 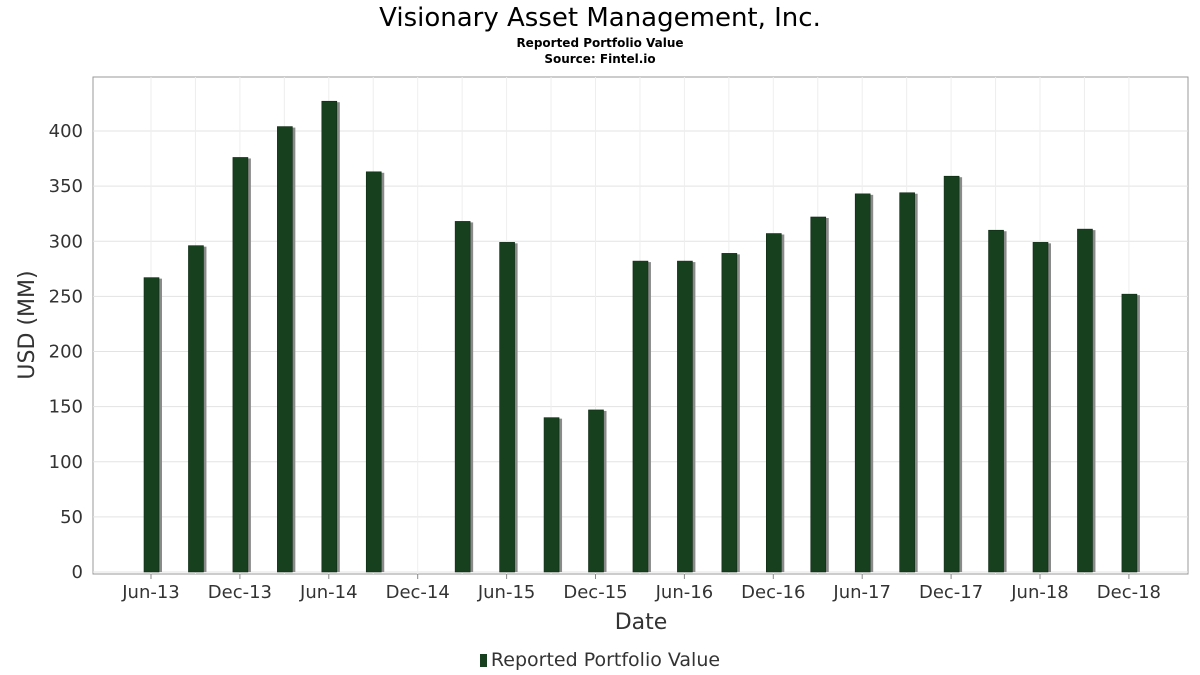 I want to click on y-tick-label: 250, so click(x=66, y=296).